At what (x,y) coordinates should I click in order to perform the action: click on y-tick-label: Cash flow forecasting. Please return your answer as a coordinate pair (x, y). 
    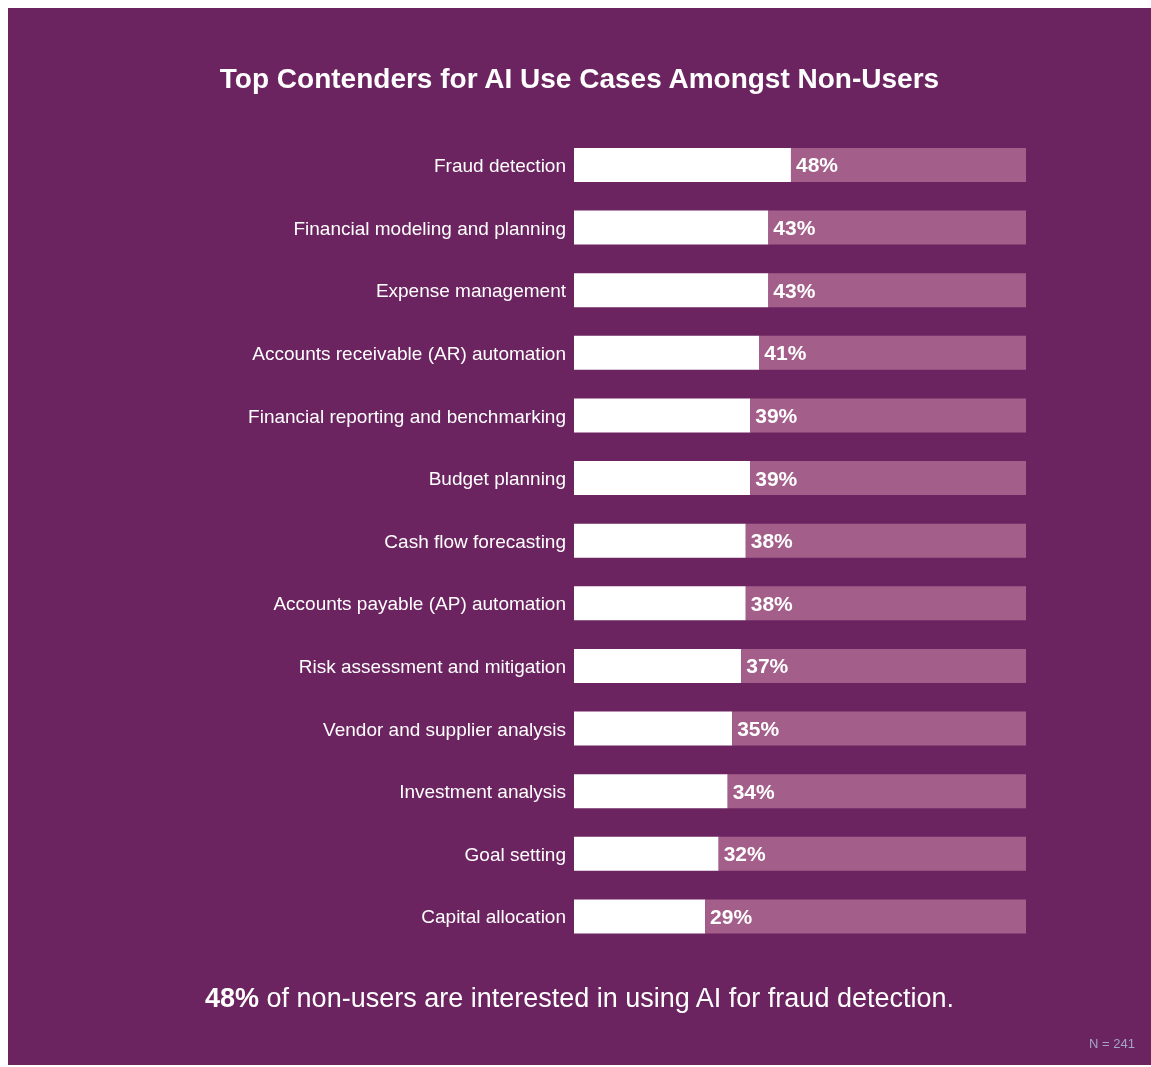
    Looking at the image, I should click on (475, 541).